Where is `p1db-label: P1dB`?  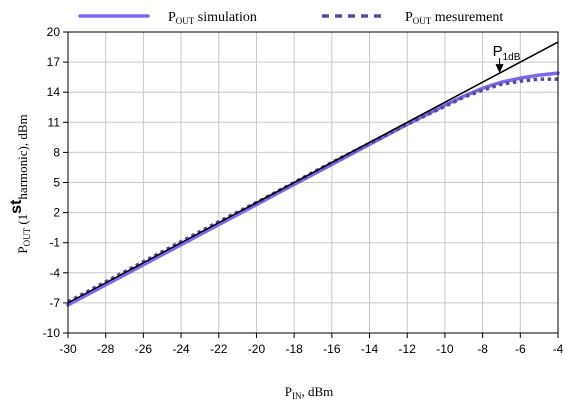
p1db-label: P1dB is located at coordinates (507, 53).